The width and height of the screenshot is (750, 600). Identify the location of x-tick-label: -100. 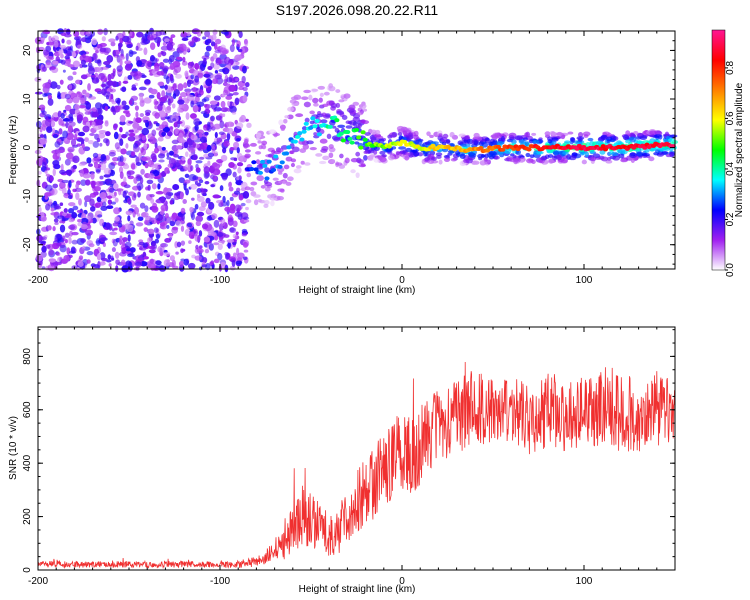
(220, 280).